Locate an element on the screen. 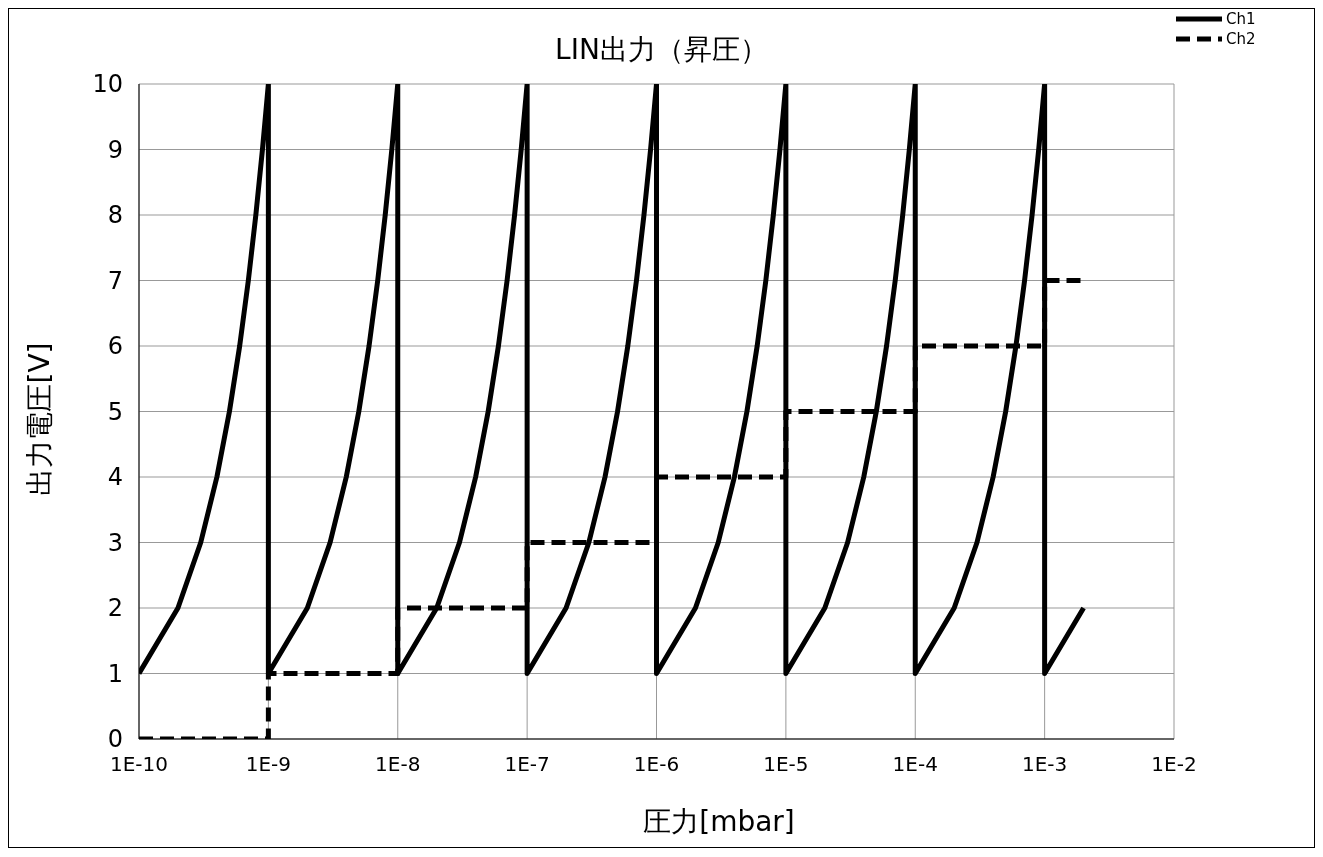  chart-title: LIN出力（昇圧） is located at coordinates (661, 49).